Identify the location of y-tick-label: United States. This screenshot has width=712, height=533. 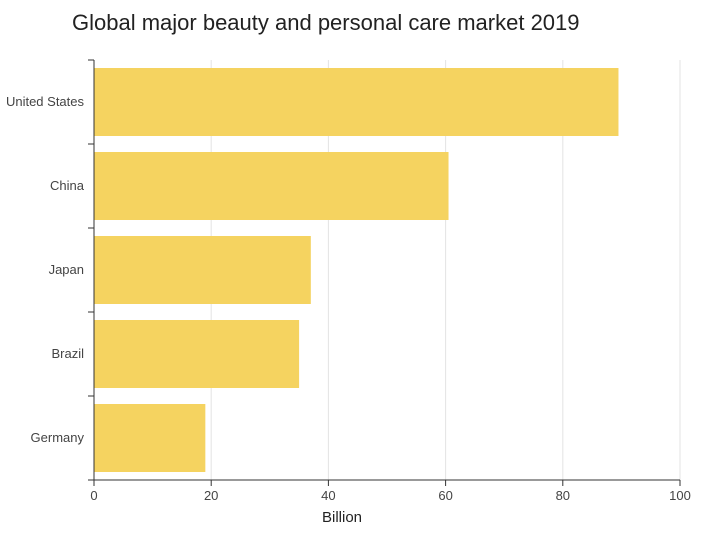
(45, 101).